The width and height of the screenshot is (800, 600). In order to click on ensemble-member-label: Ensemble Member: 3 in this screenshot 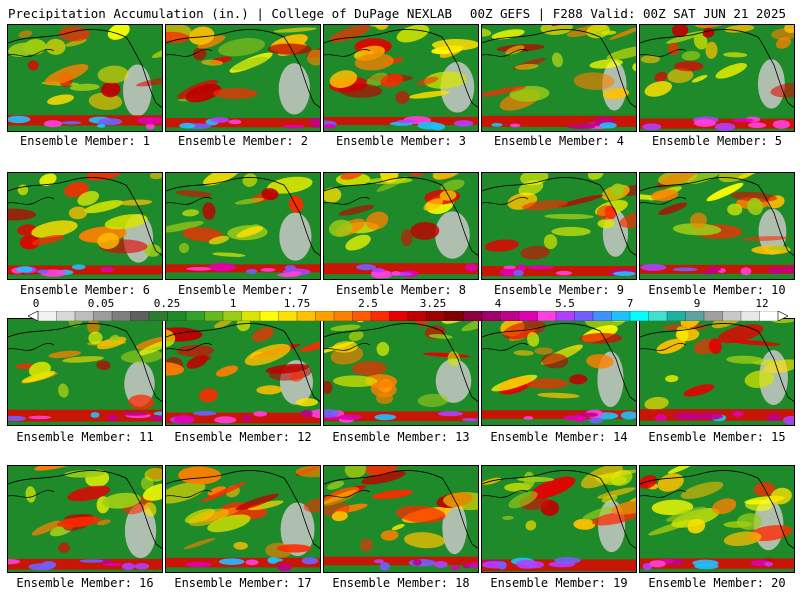, I will do `click(401, 141)`.